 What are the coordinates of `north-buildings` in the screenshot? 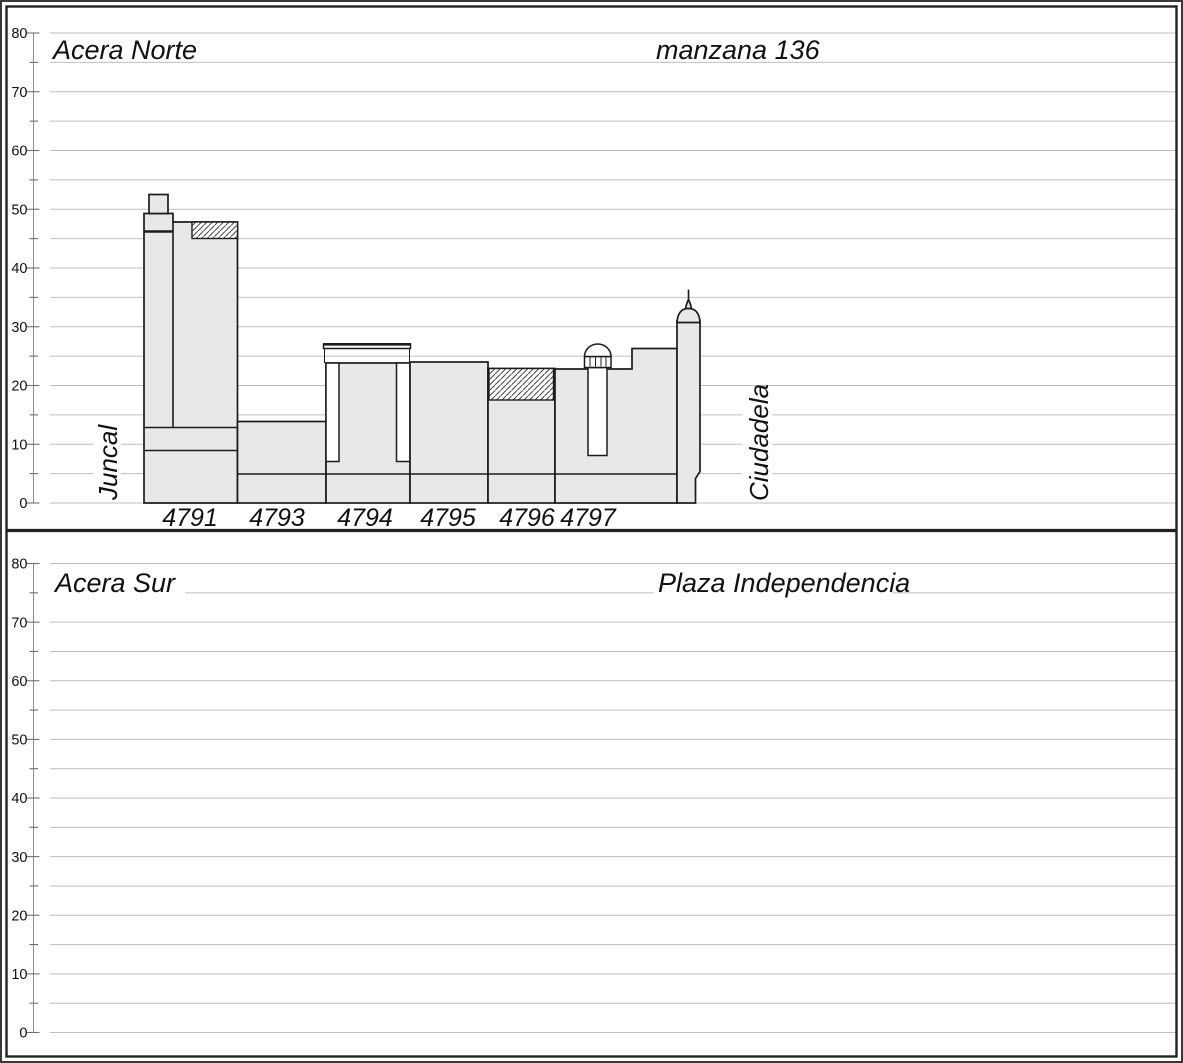 It's located at (422, 348).